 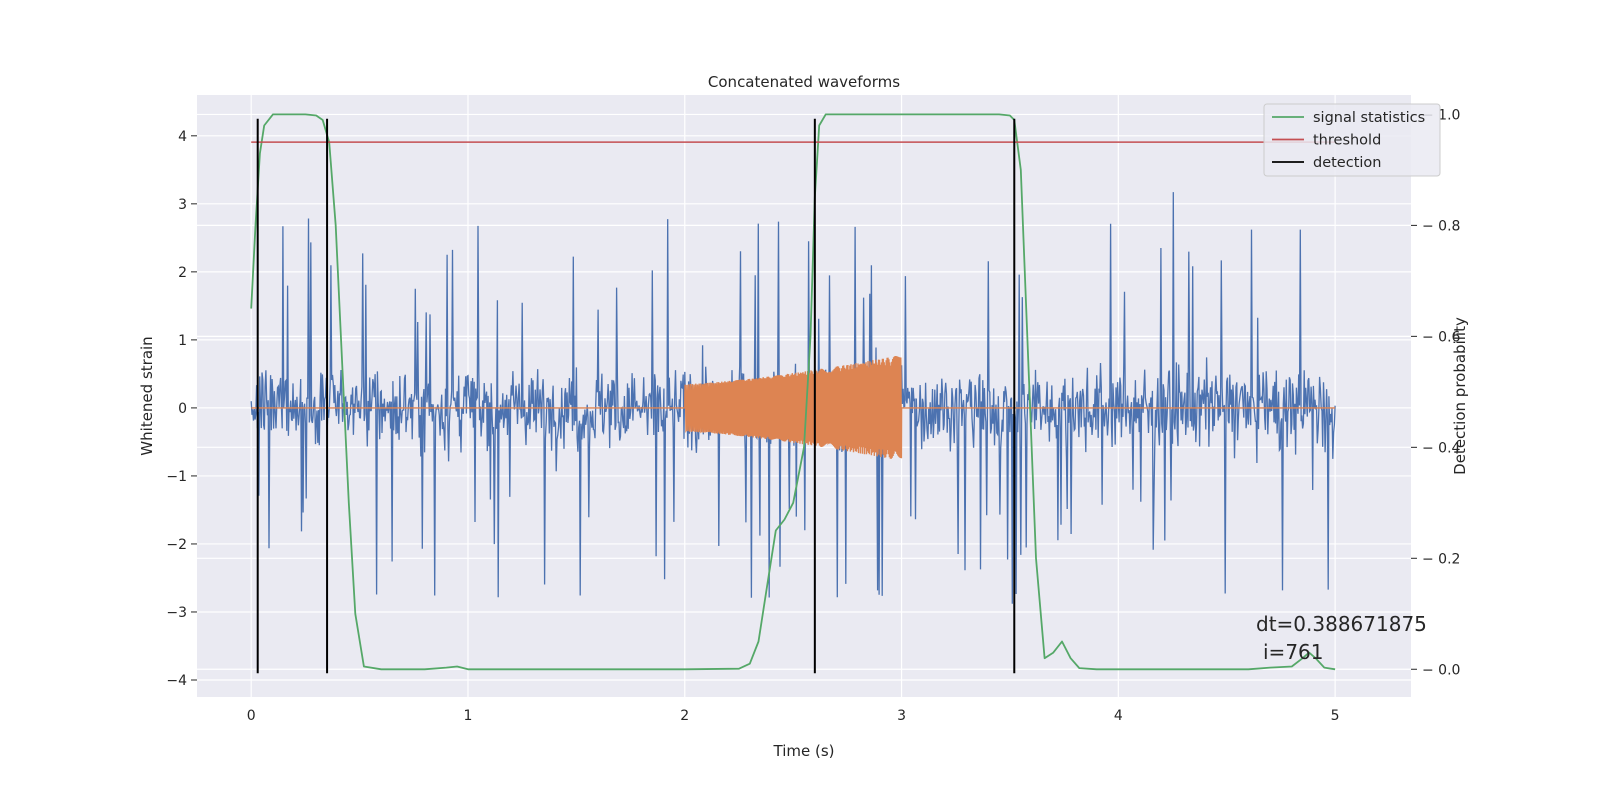 I want to click on legend-label-signal-statistics: signal statistics, so click(x=1369, y=118).